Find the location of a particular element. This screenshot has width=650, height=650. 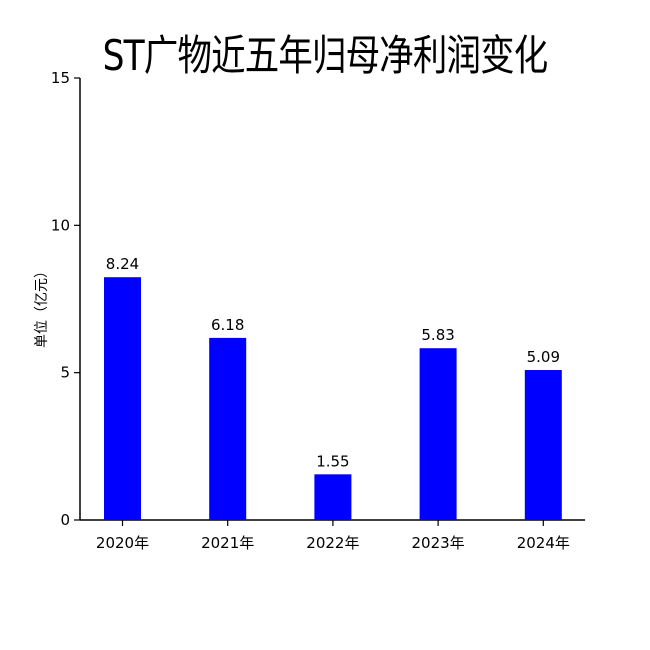

y-tick-label: 0 is located at coordinates (65, 520).